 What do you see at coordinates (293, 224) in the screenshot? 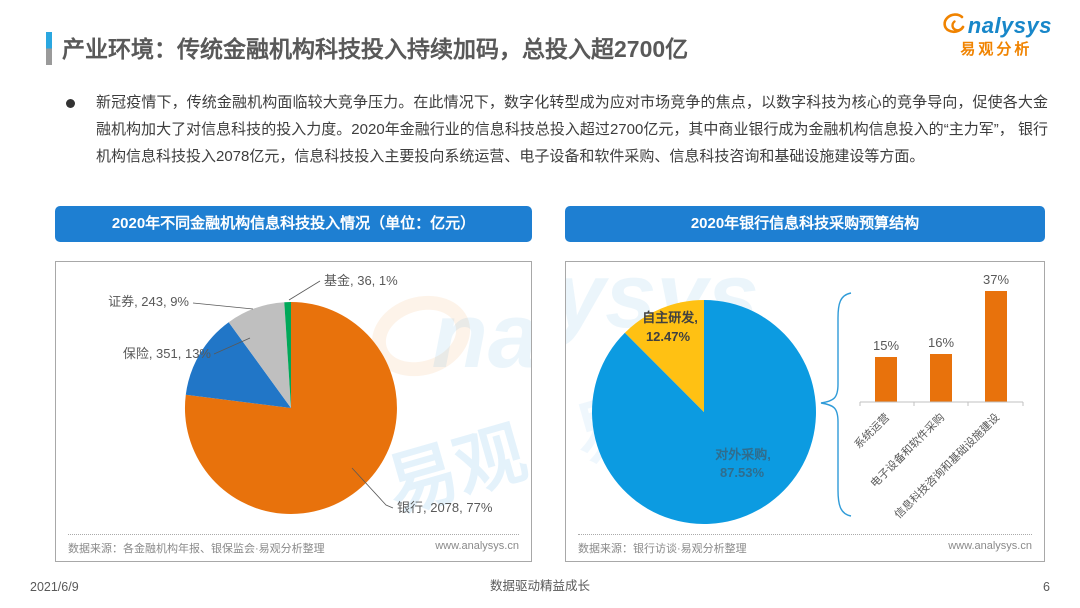
I see `left-chart-banner: 2020年不同金融机构信息科技投入情况（单位：亿元）` at bounding box center [293, 224].